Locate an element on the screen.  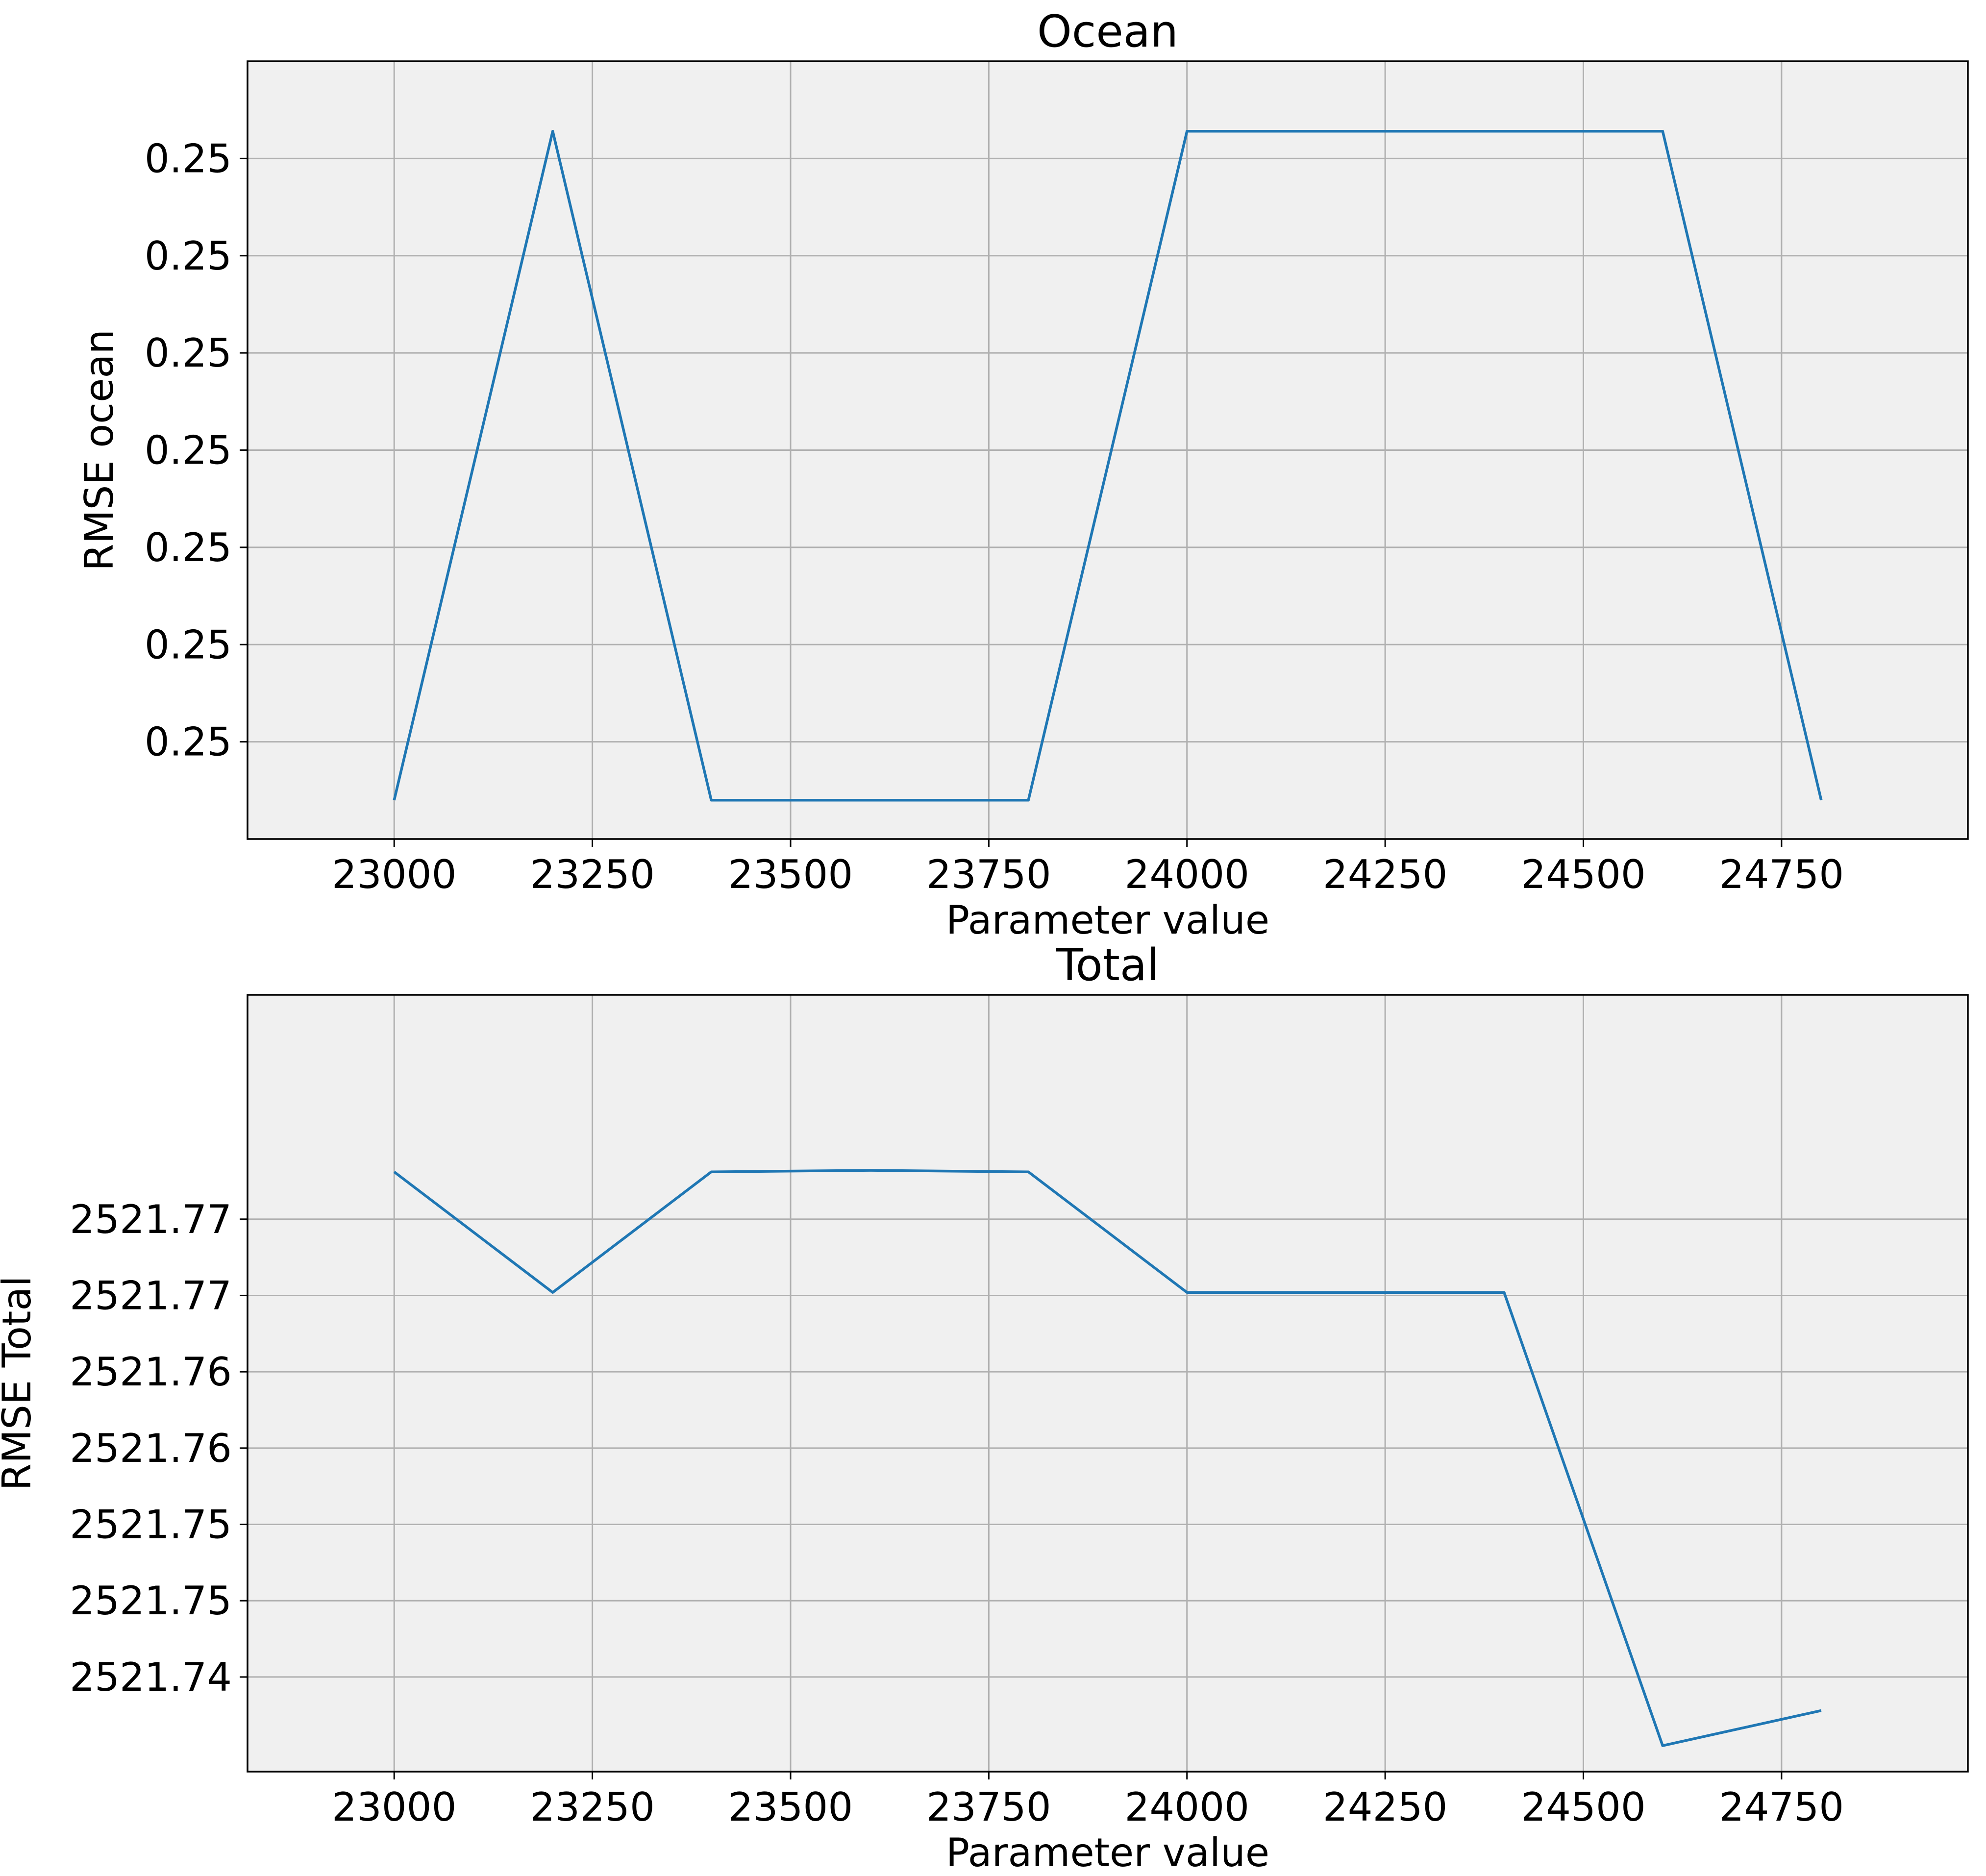
chart-title: Ocean is located at coordinates (1107, 31).